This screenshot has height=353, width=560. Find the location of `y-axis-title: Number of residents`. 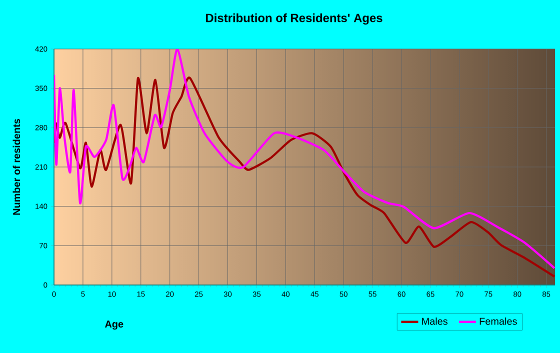

y-axis-title: Number of residents is located at coordinates (16, 166).